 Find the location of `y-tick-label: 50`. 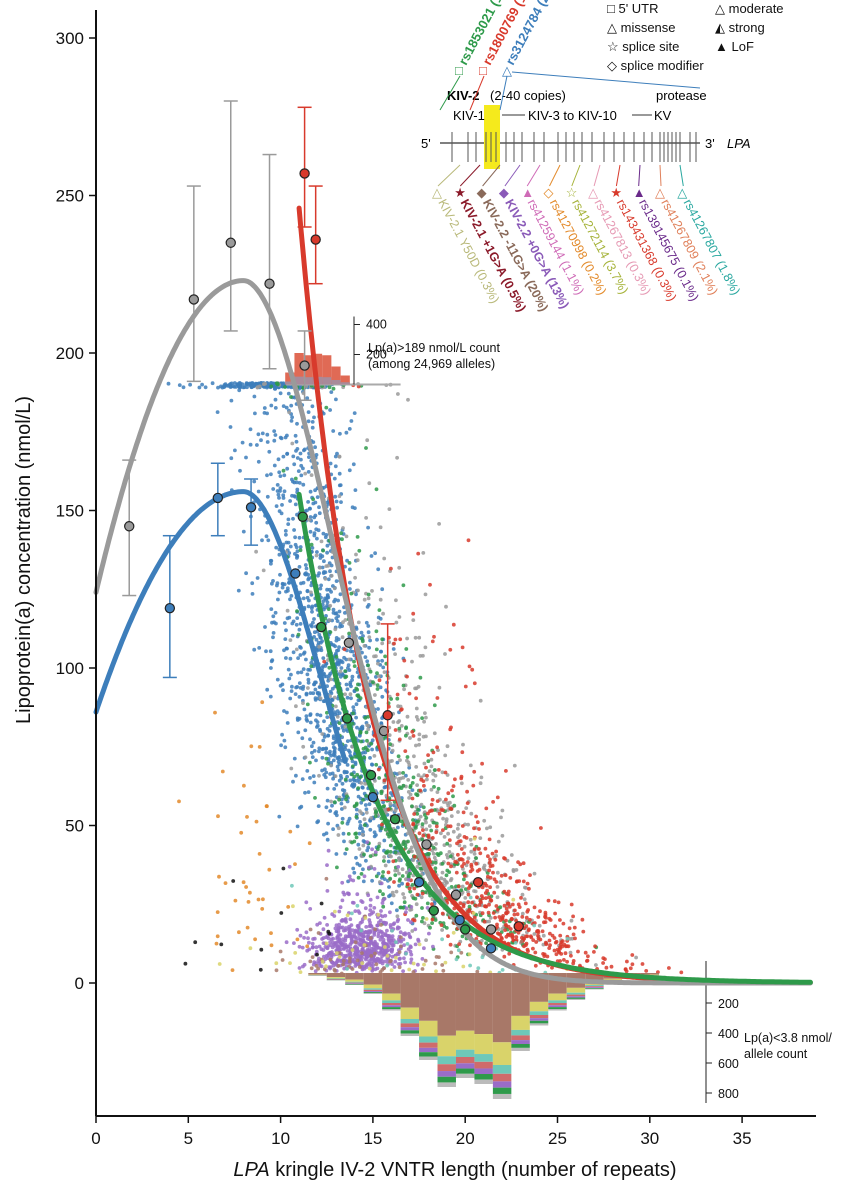

y-tick-label: 50 is located at coordinates (74, 826).